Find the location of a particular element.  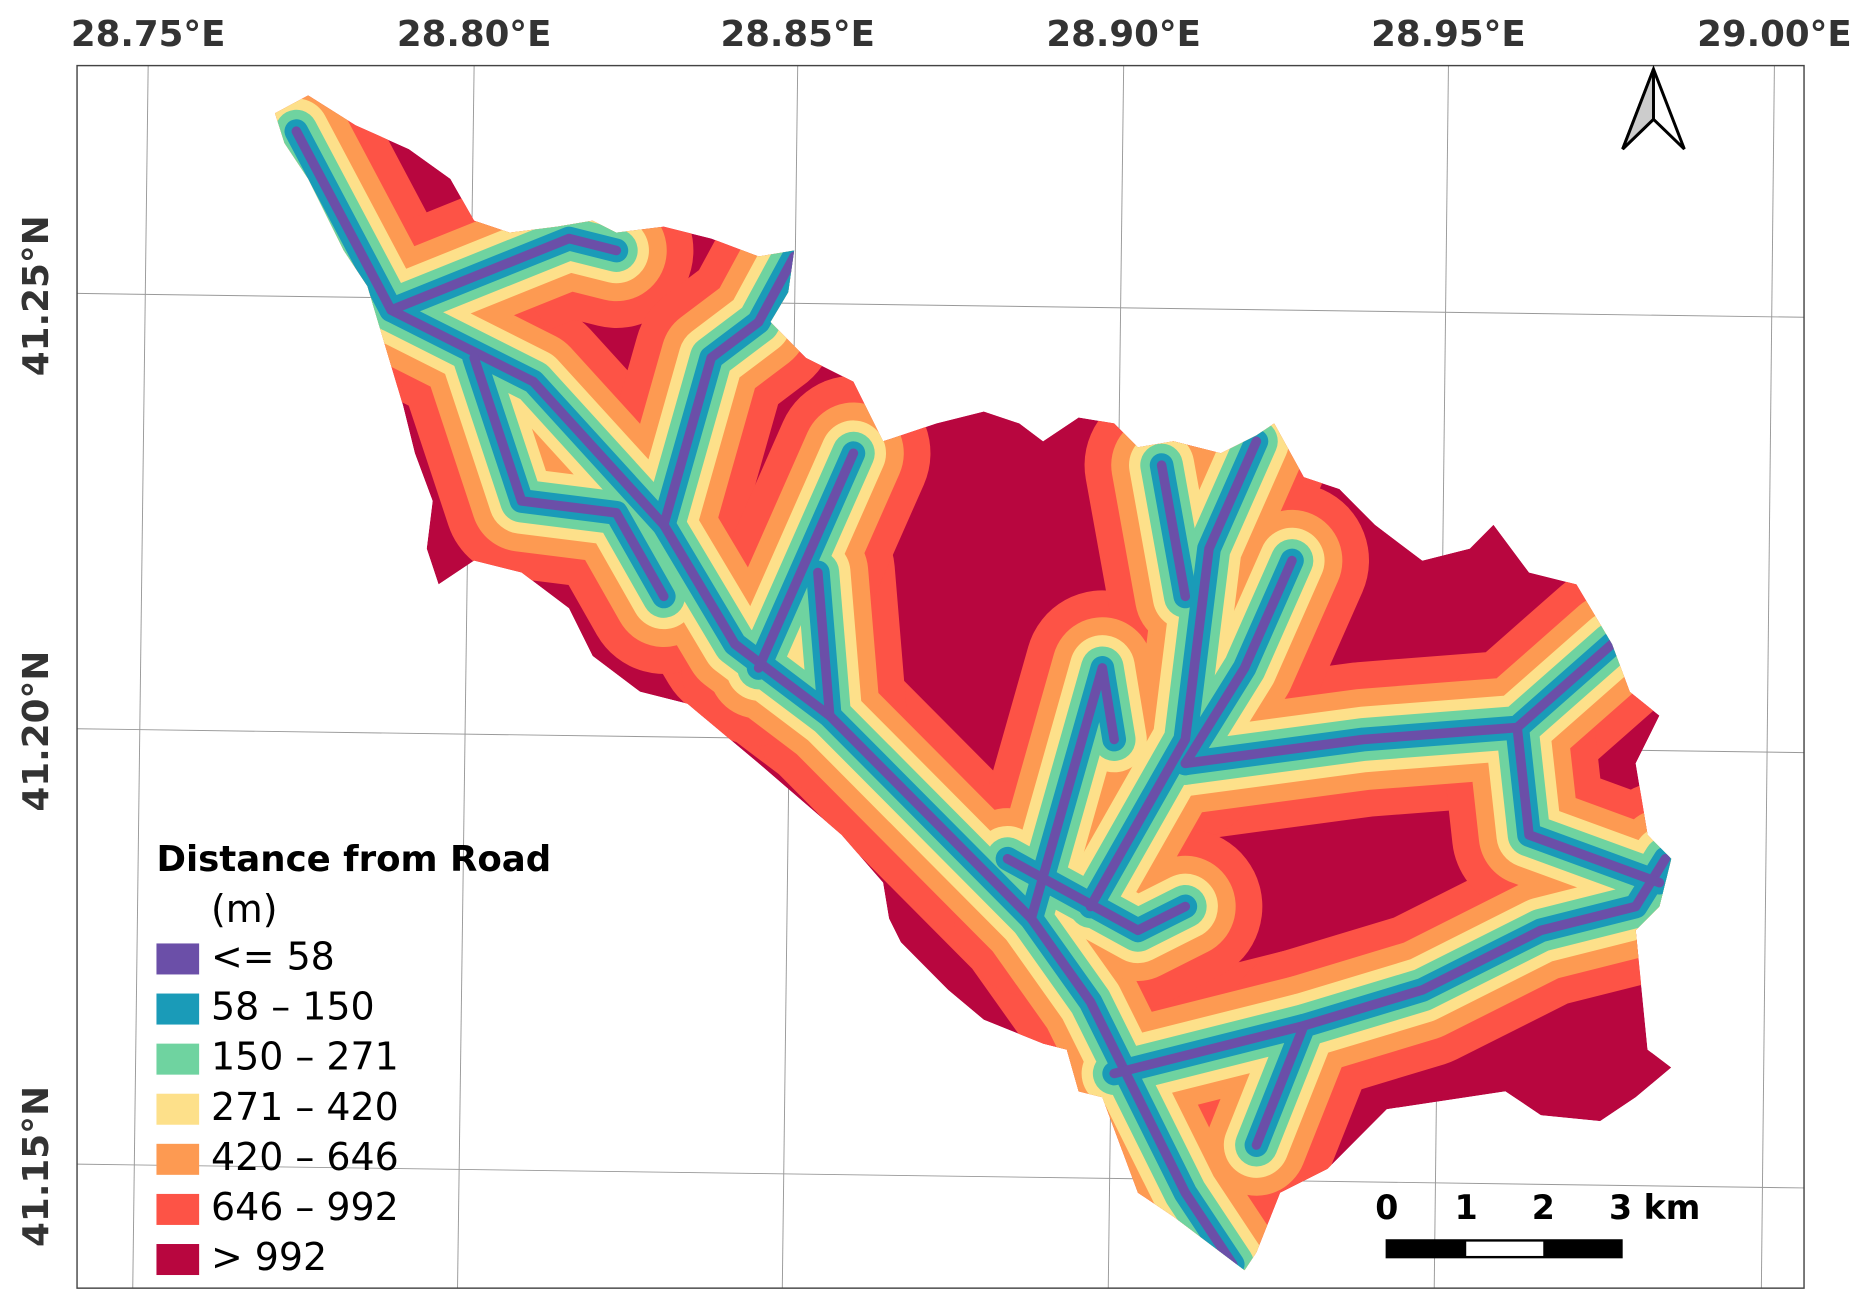

legend-label: 646 – 992 is located at coordinates (305, 1207).